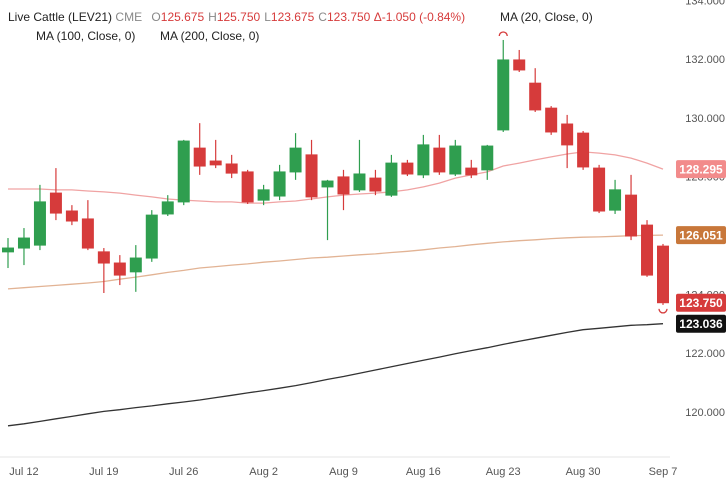 Image resolution: width=728 pixels, height=485 pixels. I want to click on quote-key: C, so click(322, 17).